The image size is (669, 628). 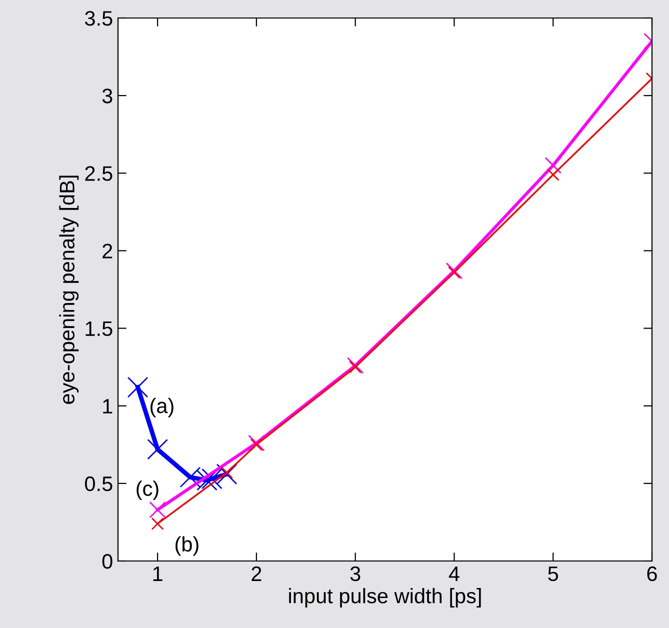 I want to click on y-tick-label: 3, so click(x=107, y=96).